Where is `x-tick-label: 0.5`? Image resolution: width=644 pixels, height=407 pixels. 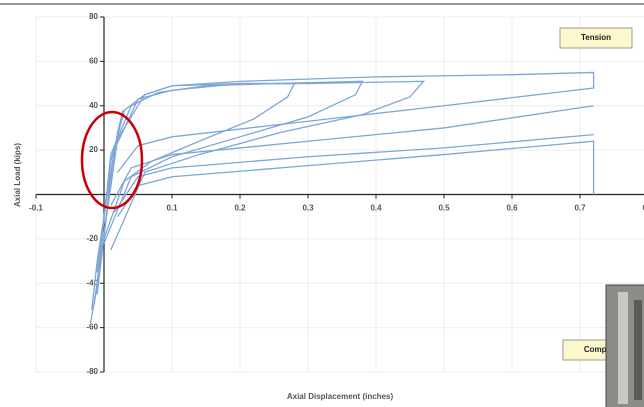 x-tick-label: 0.5 is located at coordinates (444, 208).